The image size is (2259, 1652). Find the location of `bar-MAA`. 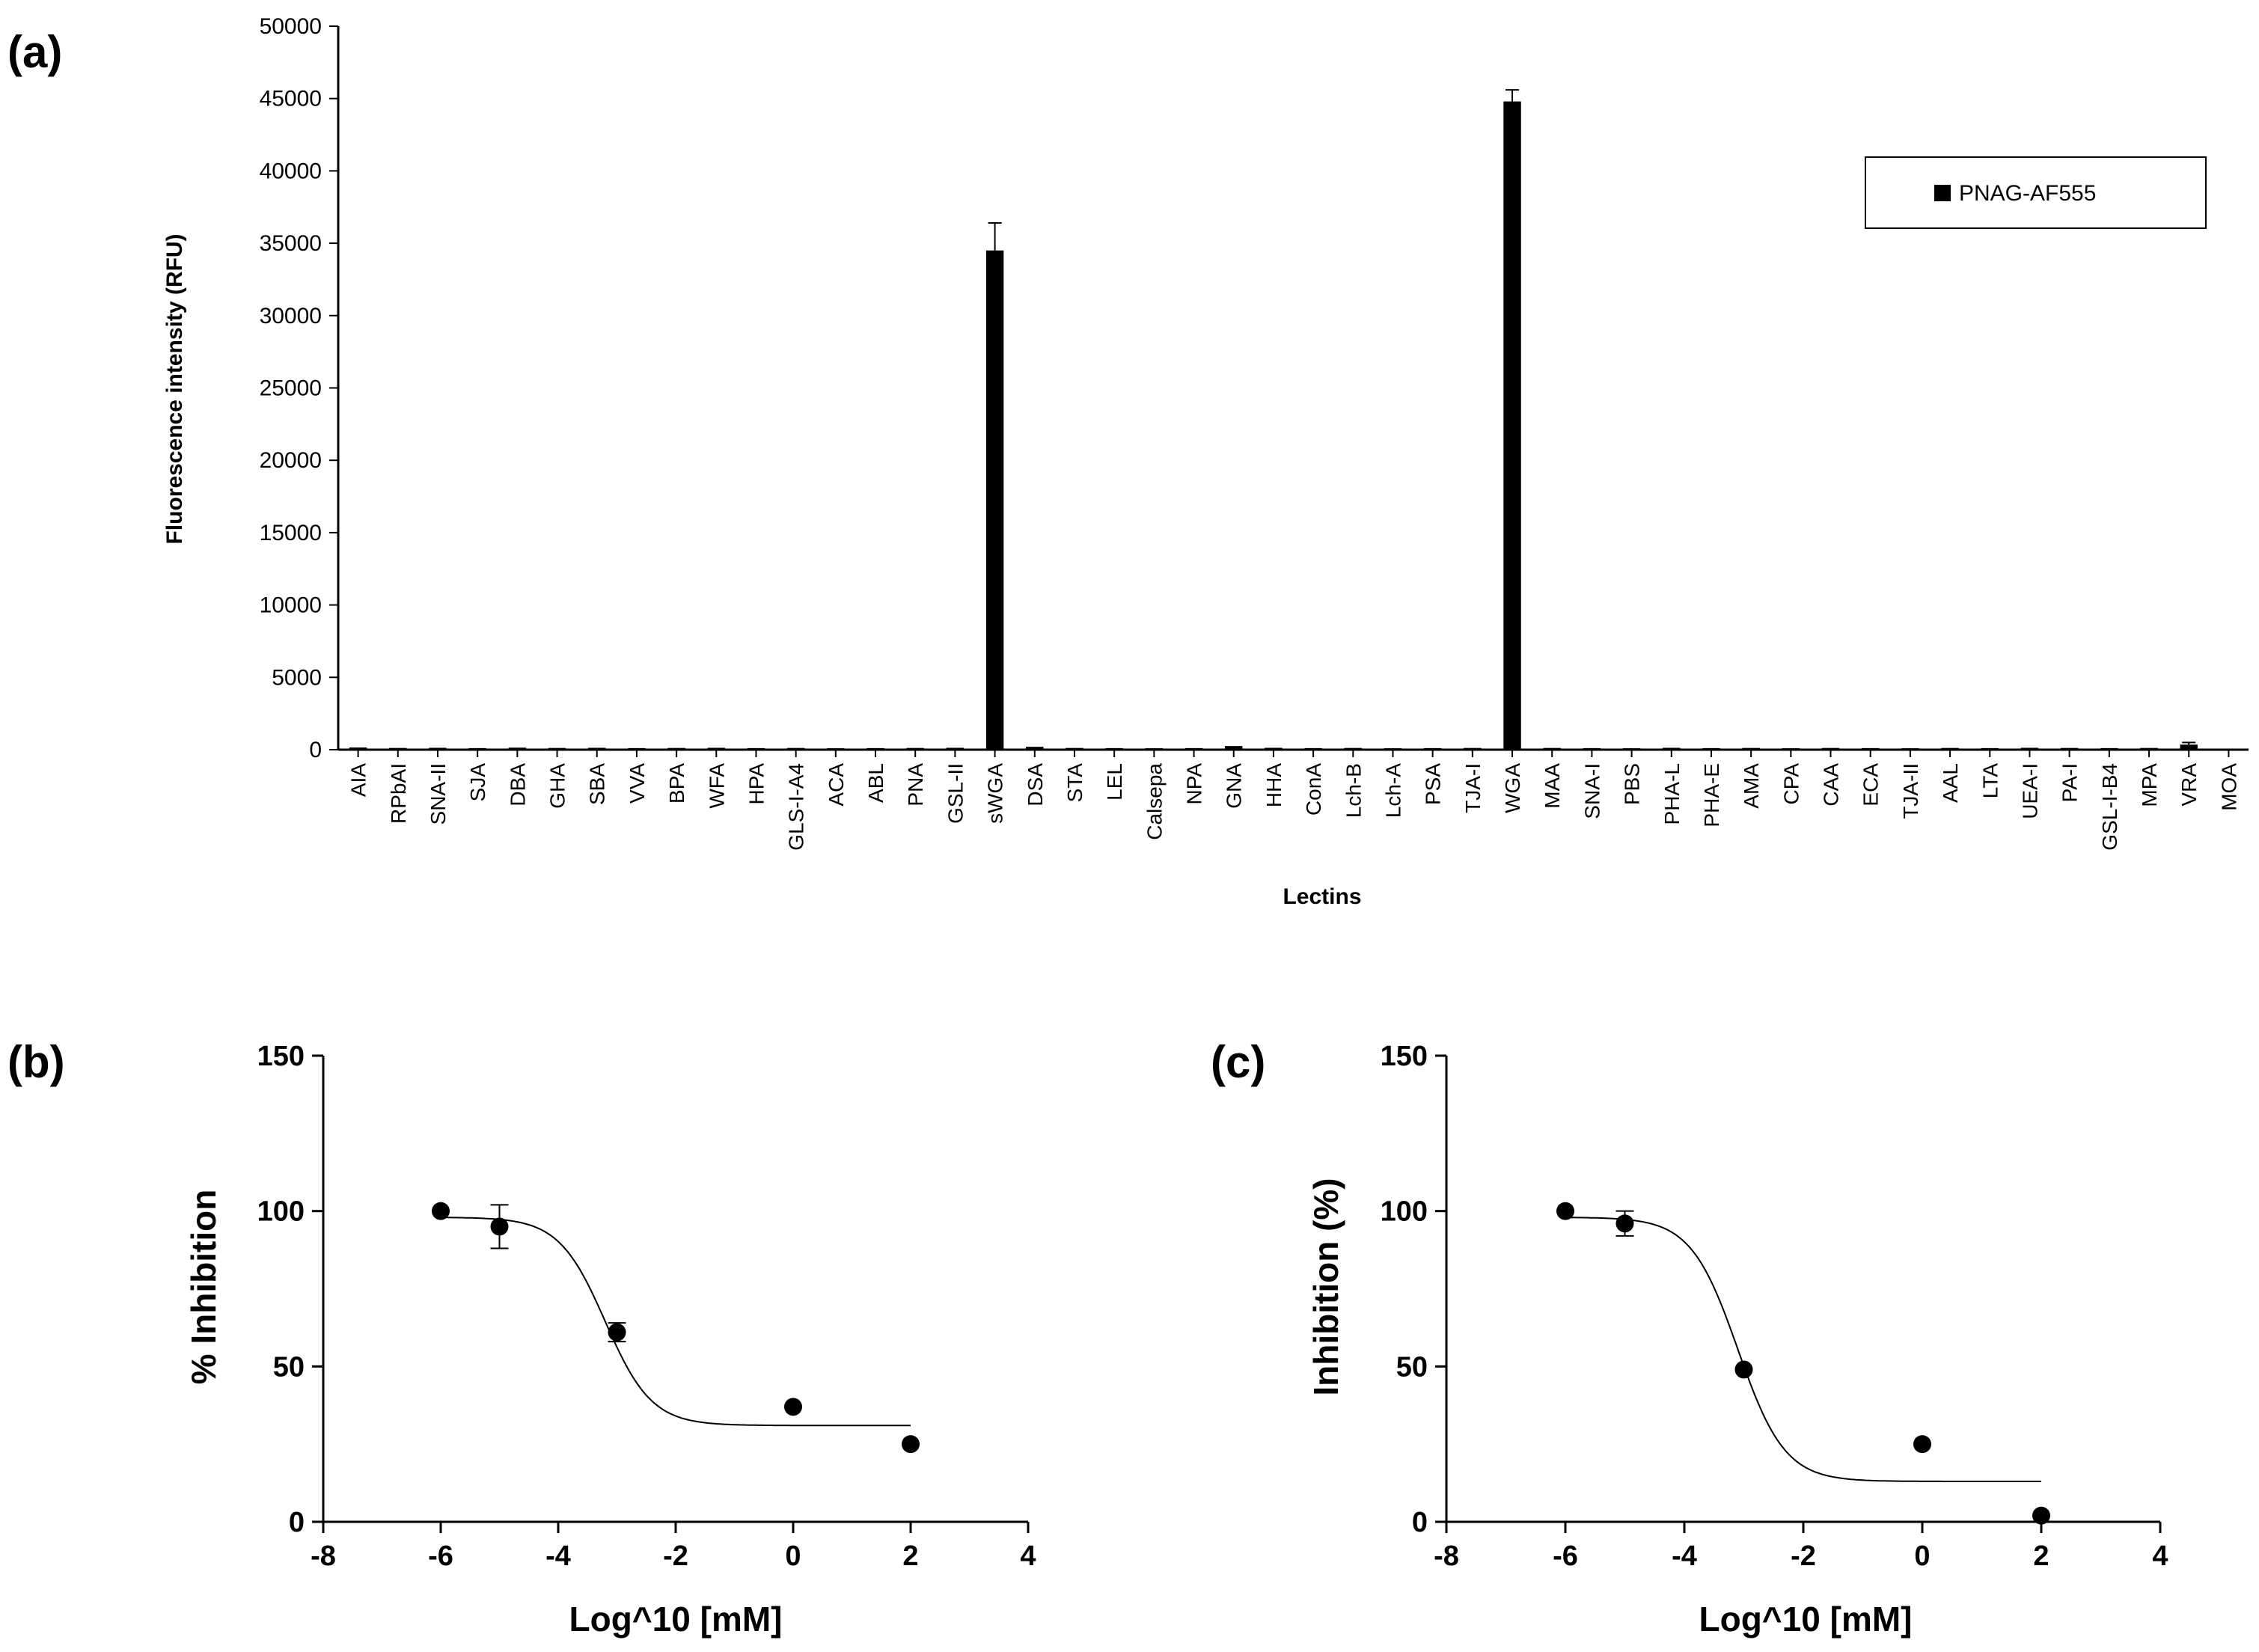

bar-MAA is located at coordinates (1552, 748).